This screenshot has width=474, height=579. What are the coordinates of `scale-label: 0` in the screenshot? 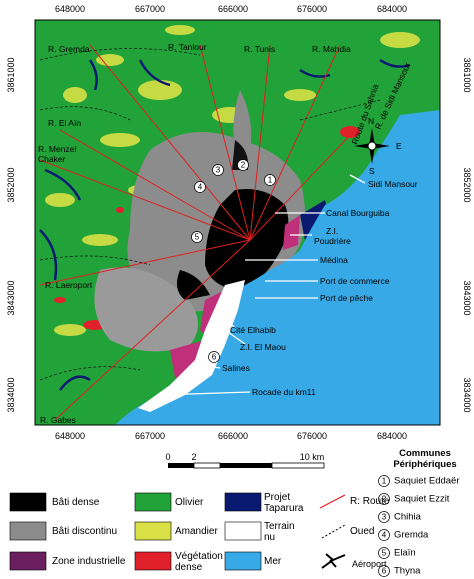 It's located at (167, 457).